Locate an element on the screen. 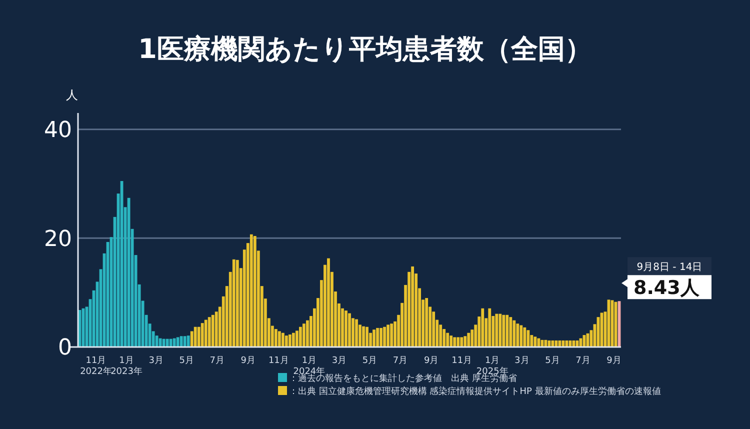  annotation: 8.43人 is located at coordinates (666, 288).